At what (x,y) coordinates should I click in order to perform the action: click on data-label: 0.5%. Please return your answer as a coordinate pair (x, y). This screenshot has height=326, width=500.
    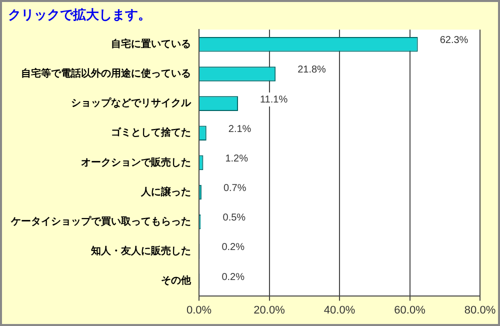
    Looking at the image, I should click on (234, 218).